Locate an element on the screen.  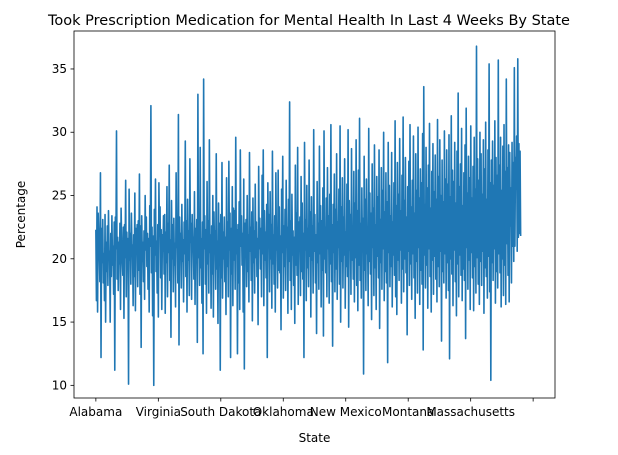
y-tick-label: 20 is located at coordinates (59, 259).